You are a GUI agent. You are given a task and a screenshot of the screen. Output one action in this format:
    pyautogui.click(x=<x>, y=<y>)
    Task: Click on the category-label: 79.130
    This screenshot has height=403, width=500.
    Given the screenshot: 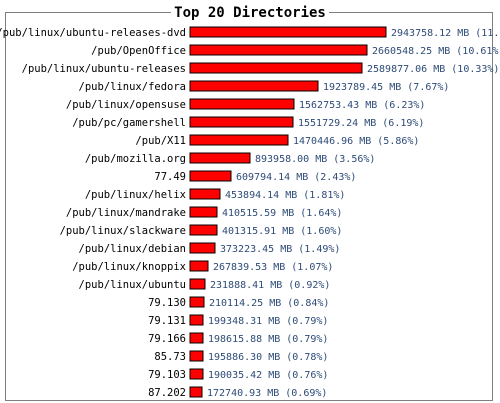 What is the action you would take?
    pyautogui.click(x=167, y=303)
    